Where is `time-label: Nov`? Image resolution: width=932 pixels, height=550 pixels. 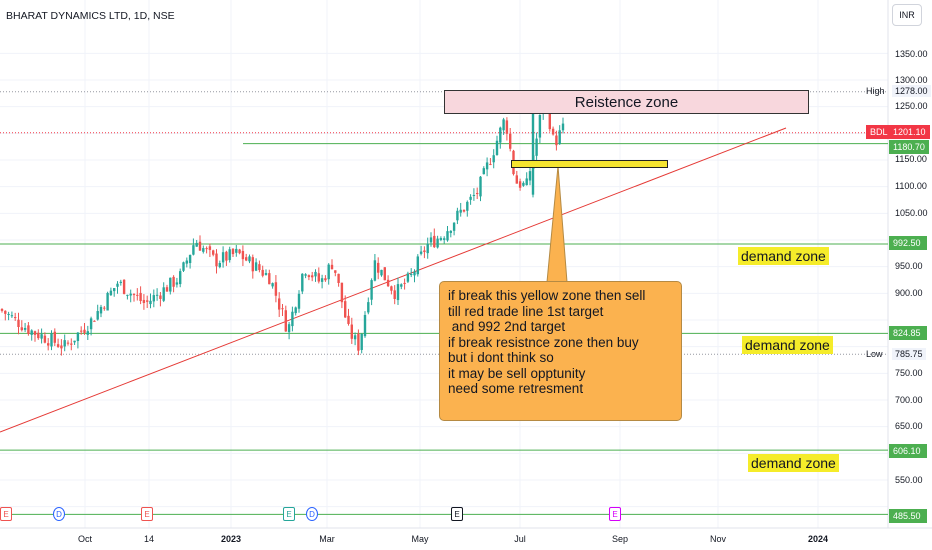
time-label: Nov is located at coordinates (718, 539).